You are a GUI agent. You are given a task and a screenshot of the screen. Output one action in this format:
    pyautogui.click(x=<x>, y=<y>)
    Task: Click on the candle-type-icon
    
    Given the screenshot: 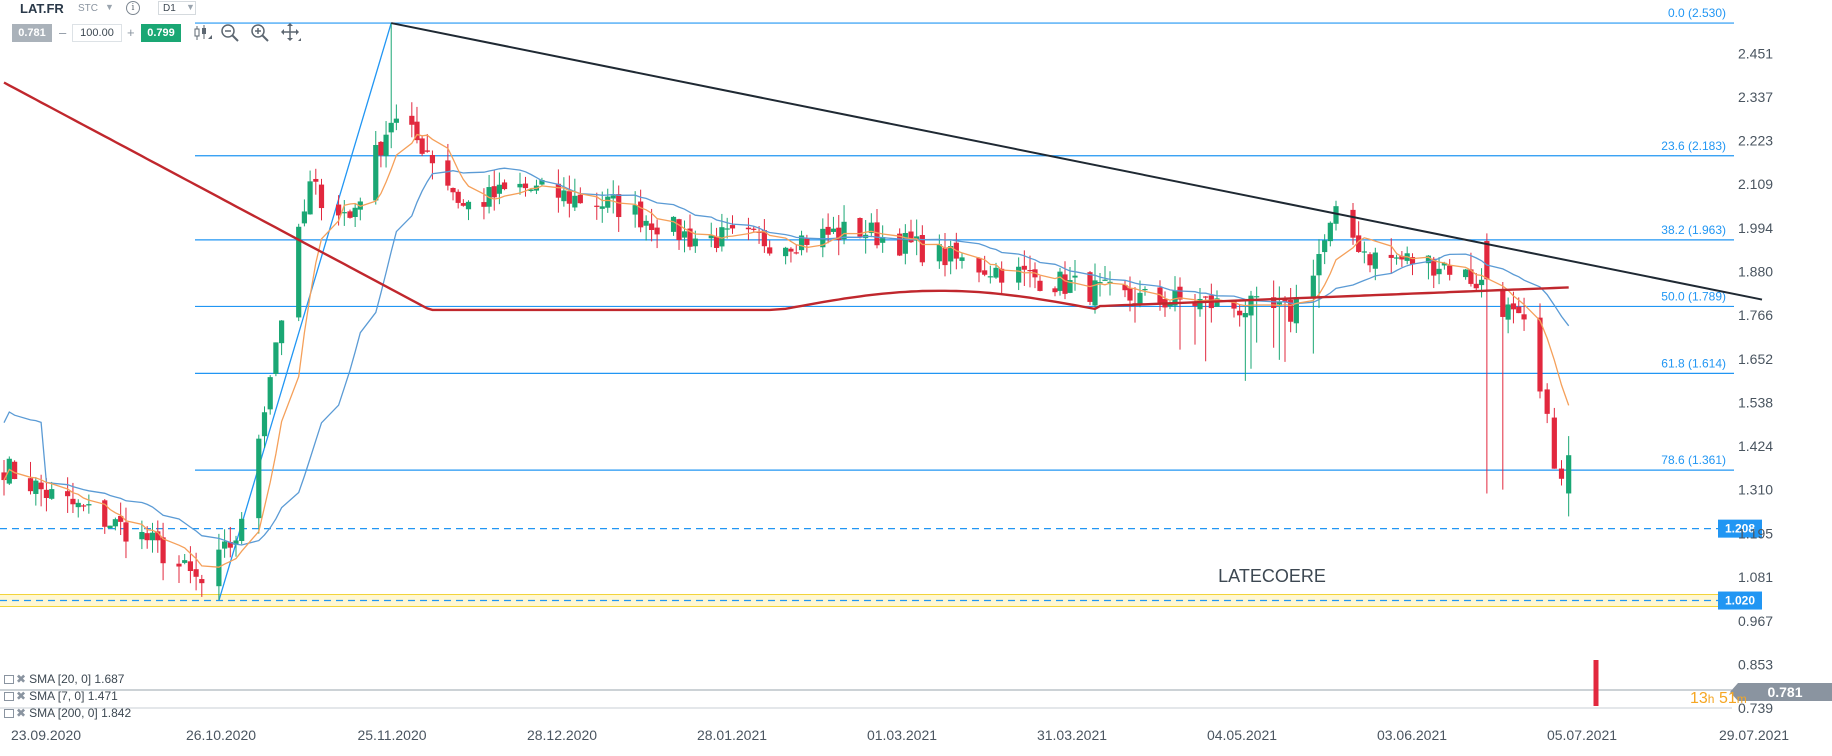 What is the action you would take?
    pyautogui.click(x=202, y=33)
    